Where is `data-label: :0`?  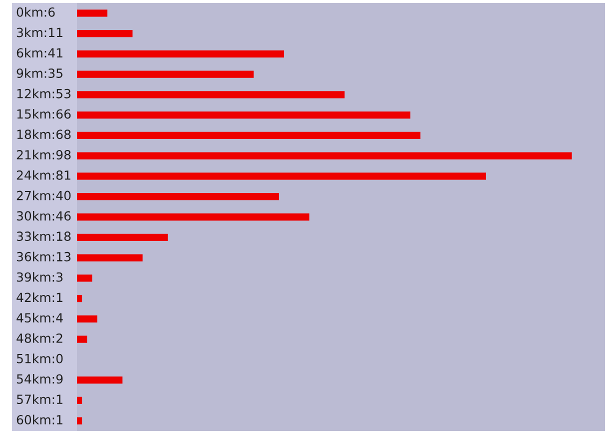 data-label: :0 is located at coordinates (57, 359).